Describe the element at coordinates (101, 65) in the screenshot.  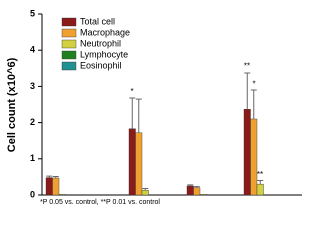
I see `legend-label: Eosinophil` at that location.